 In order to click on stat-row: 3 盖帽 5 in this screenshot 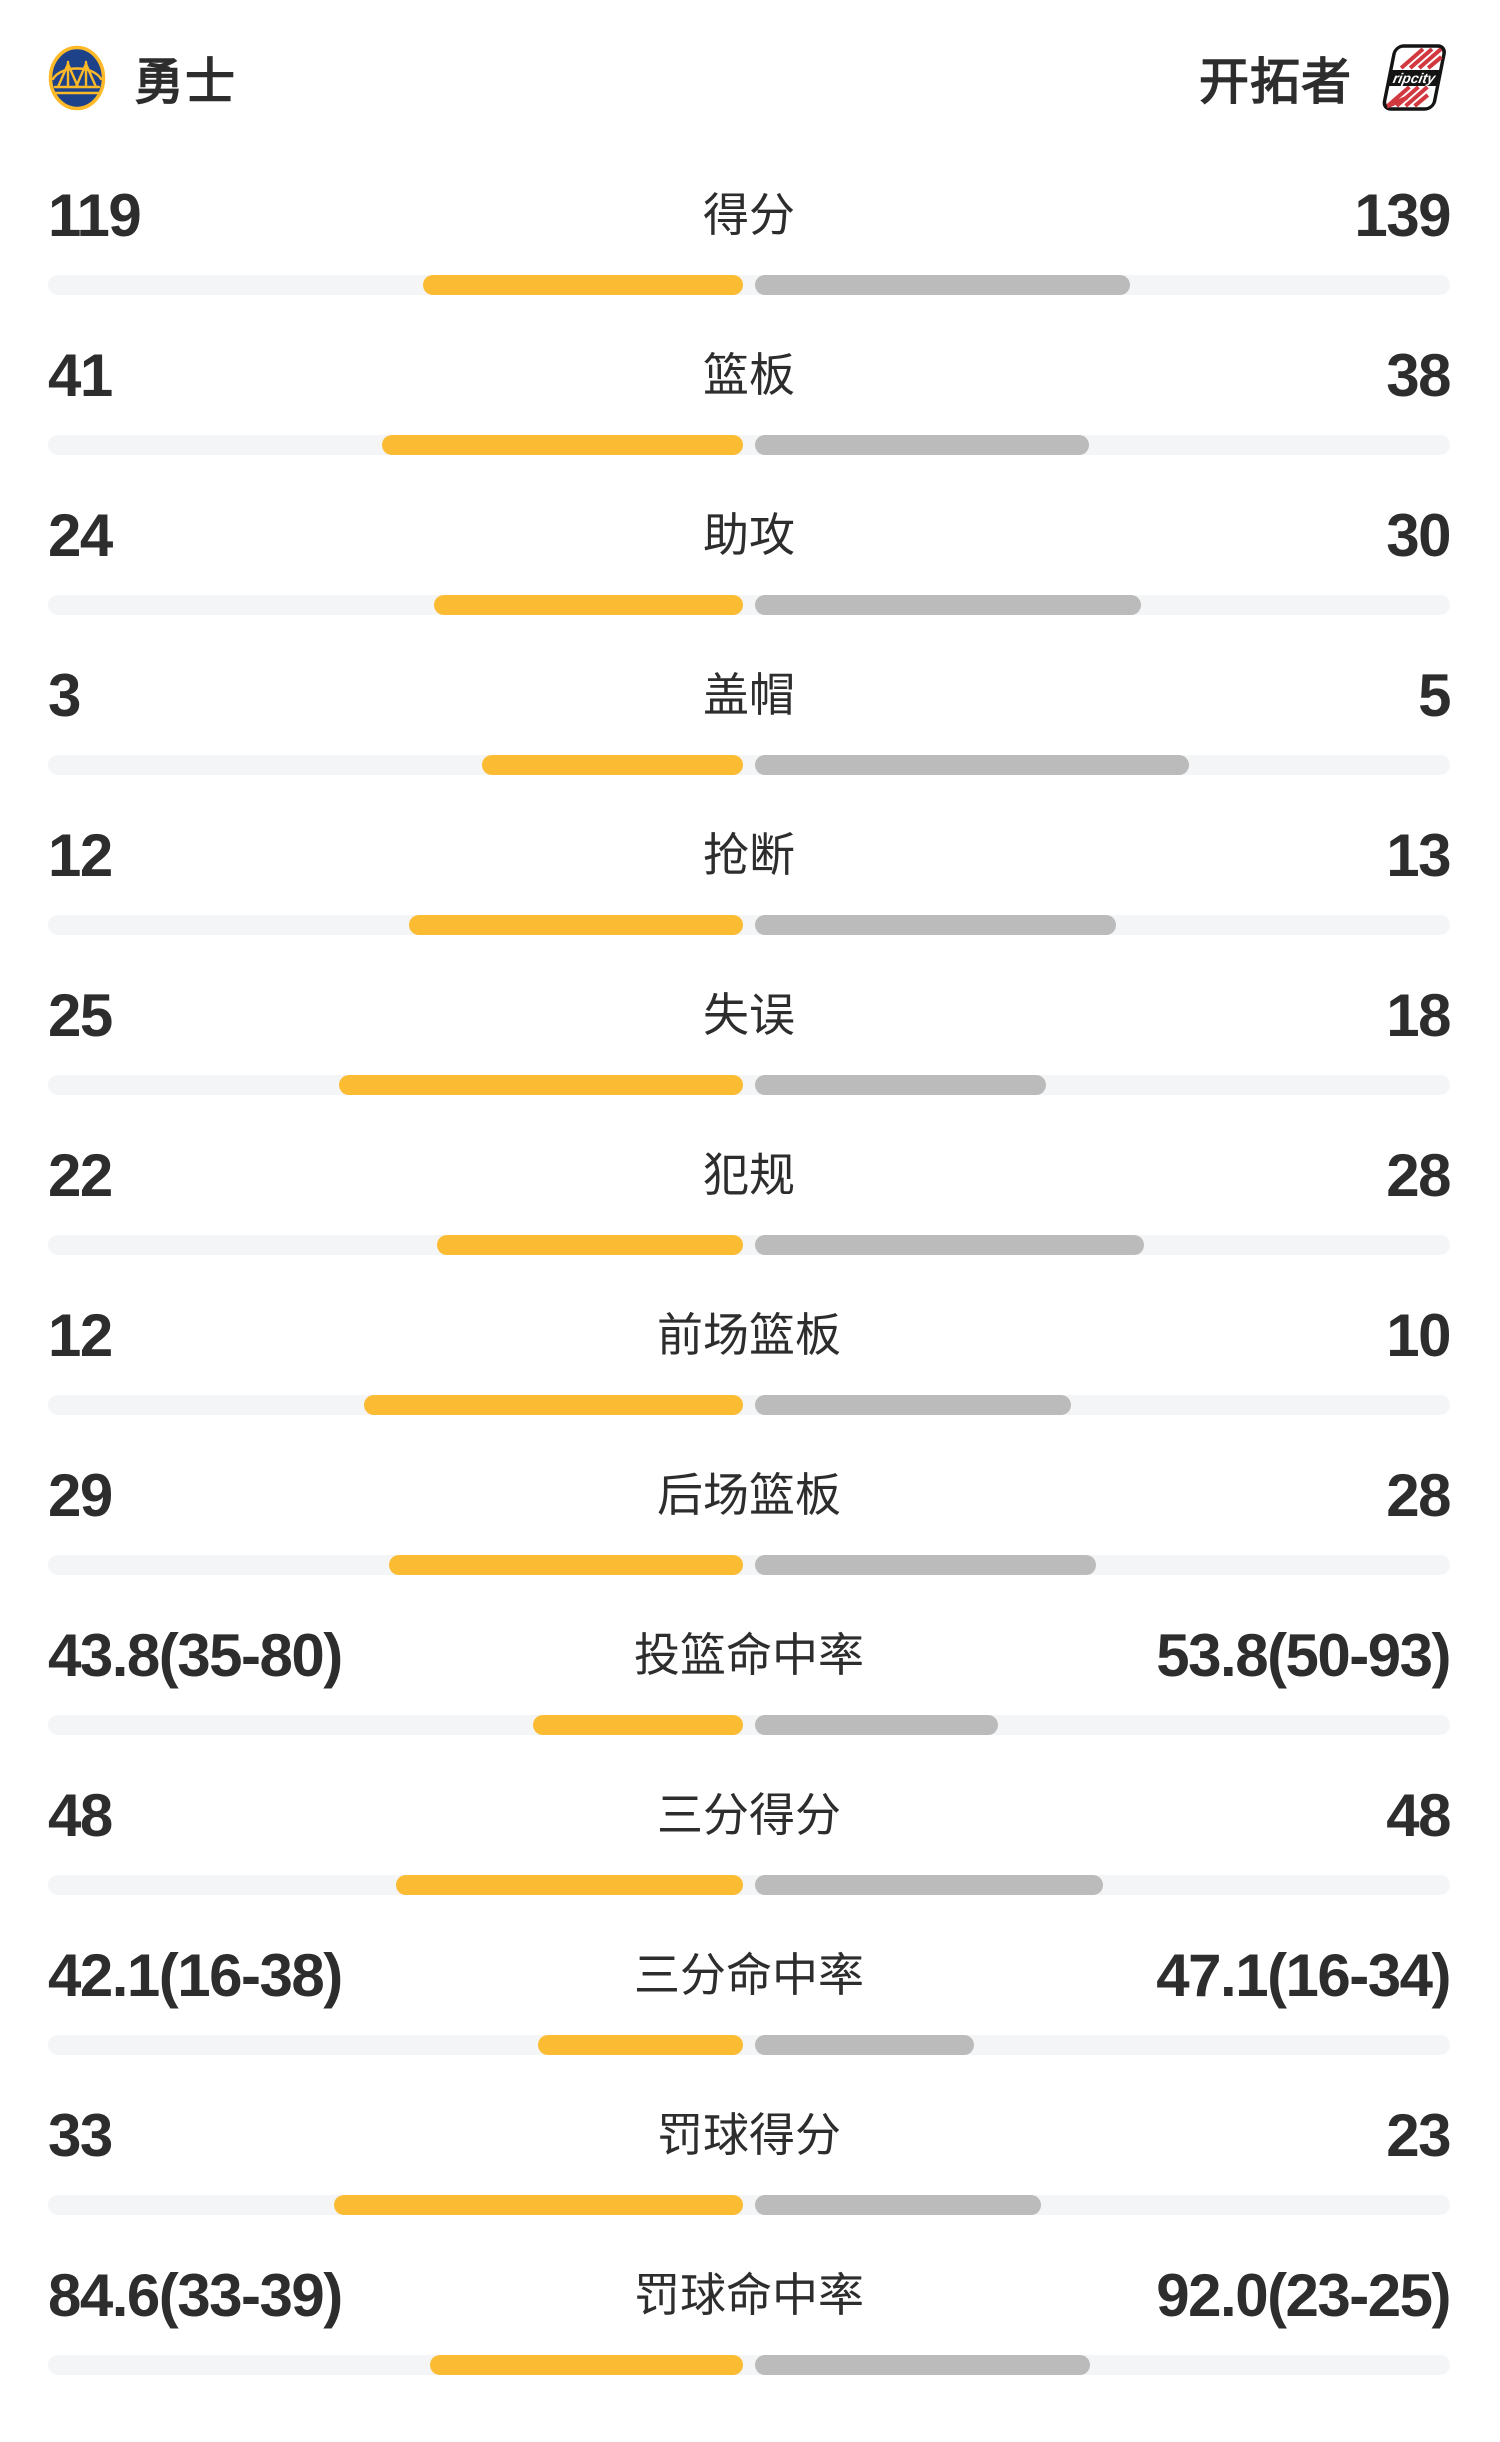, I will do `click(749, 744)`.